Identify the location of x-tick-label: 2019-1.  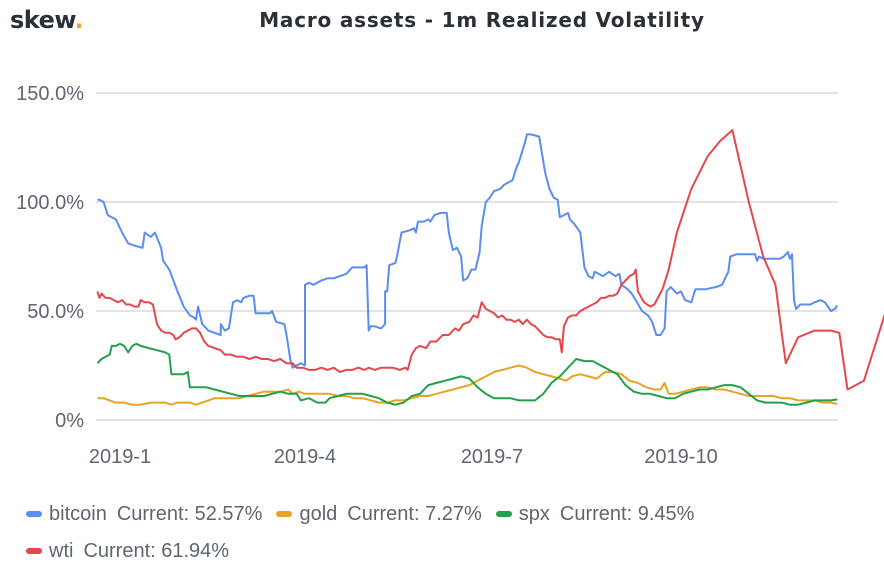
(120, 457).